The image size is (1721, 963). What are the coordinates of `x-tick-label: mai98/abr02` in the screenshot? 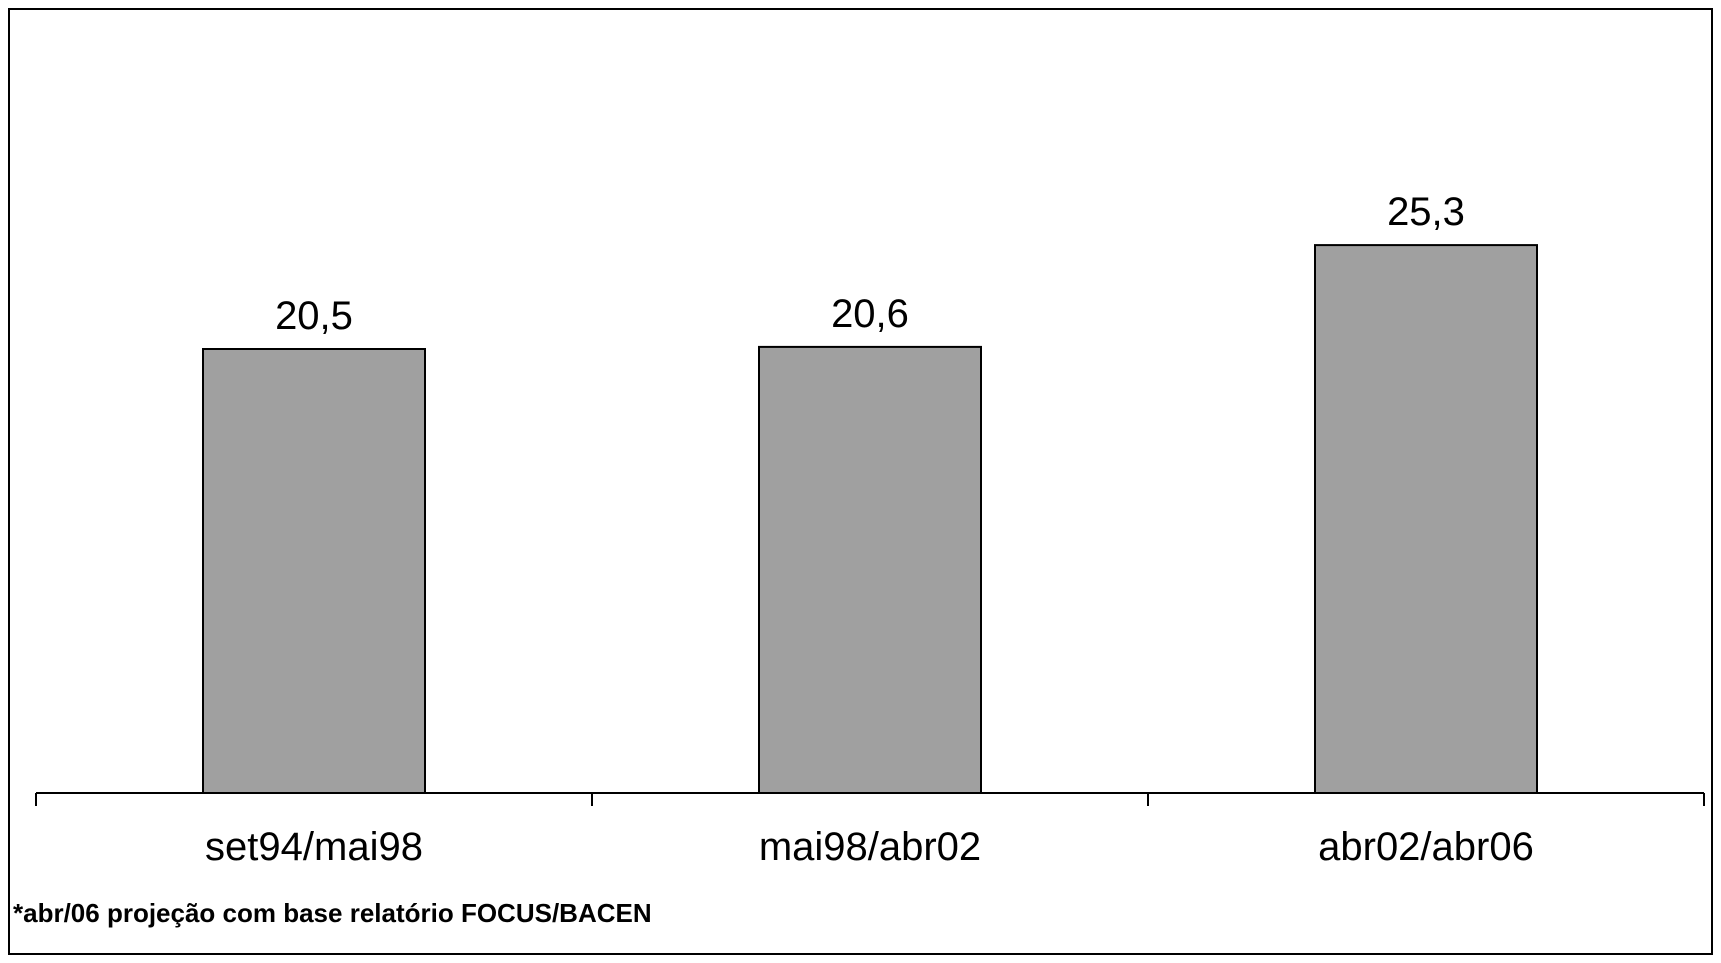 It's located at (870, 847).